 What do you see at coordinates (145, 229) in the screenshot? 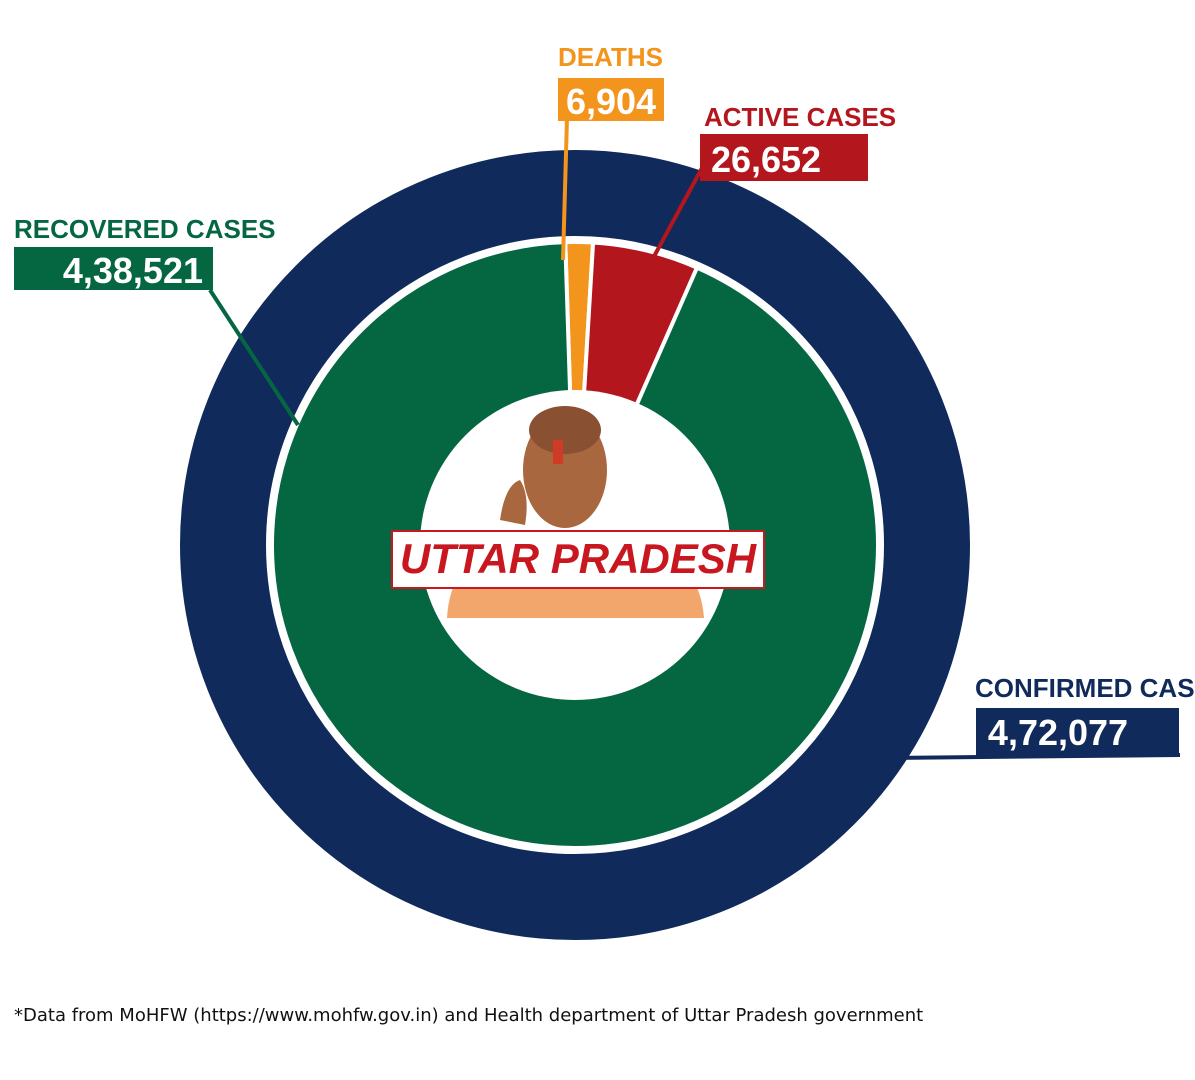
I see `recovered-label: RECOVERED CASES` at bounding box center [145, 229].